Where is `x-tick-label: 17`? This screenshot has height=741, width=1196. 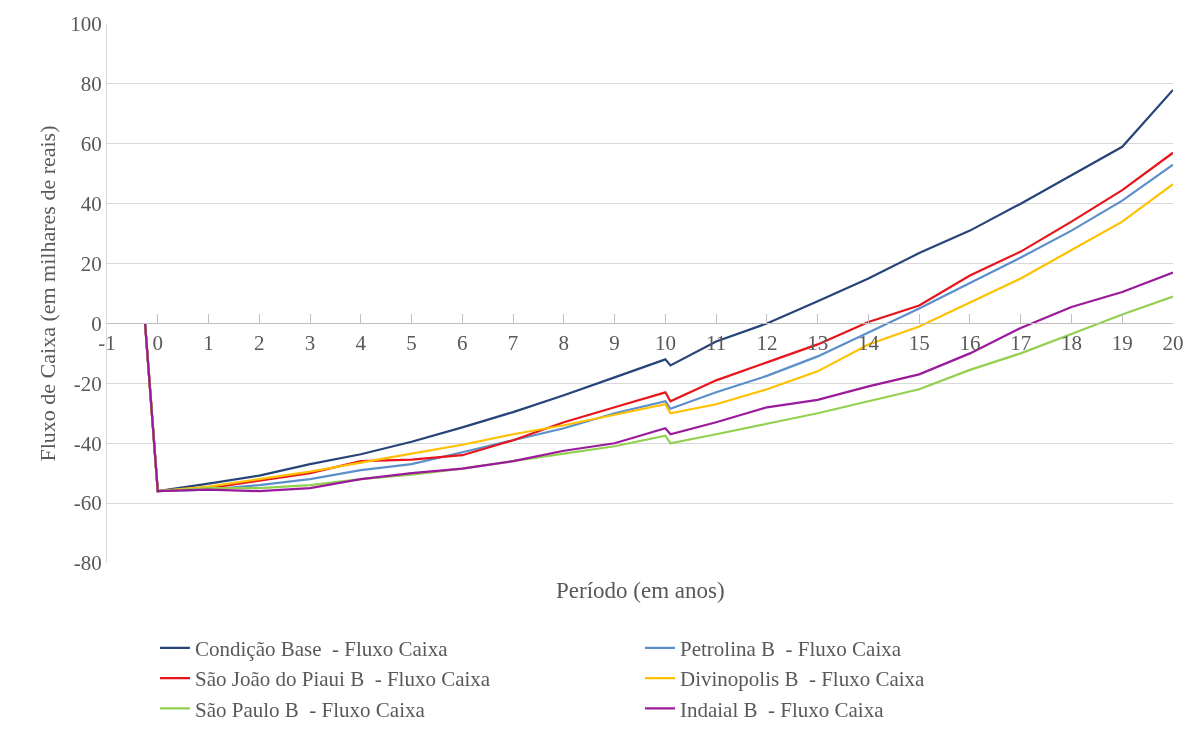
x-tick-label: 17 is located at coordinates (1021, 342).